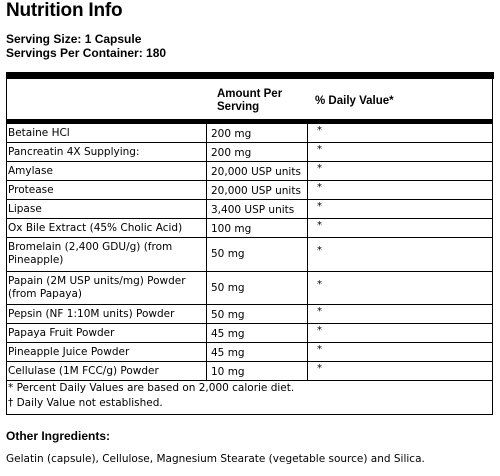  I want to click on nutrient-name: Pancreatin 4X Supplying:, so click(74, 152).